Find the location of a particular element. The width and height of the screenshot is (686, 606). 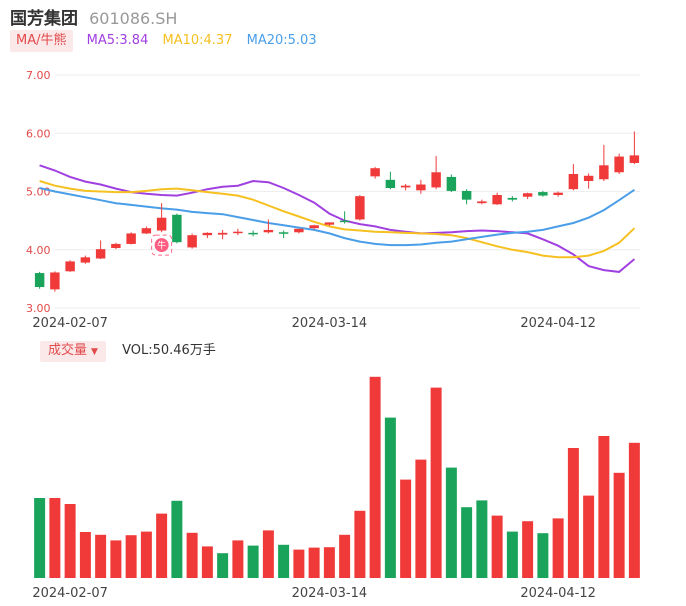

ma10-line is located at coordinates (337, 219).